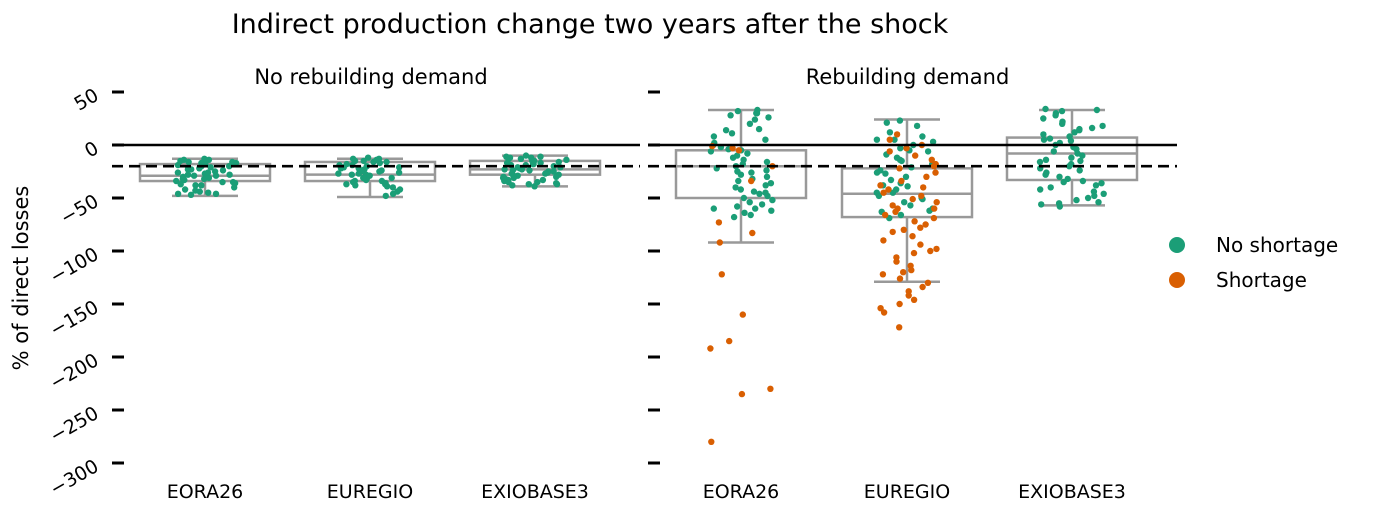 The image size is (1375, 515). I want to click on y-tick-label: −300, so click(74, 477).